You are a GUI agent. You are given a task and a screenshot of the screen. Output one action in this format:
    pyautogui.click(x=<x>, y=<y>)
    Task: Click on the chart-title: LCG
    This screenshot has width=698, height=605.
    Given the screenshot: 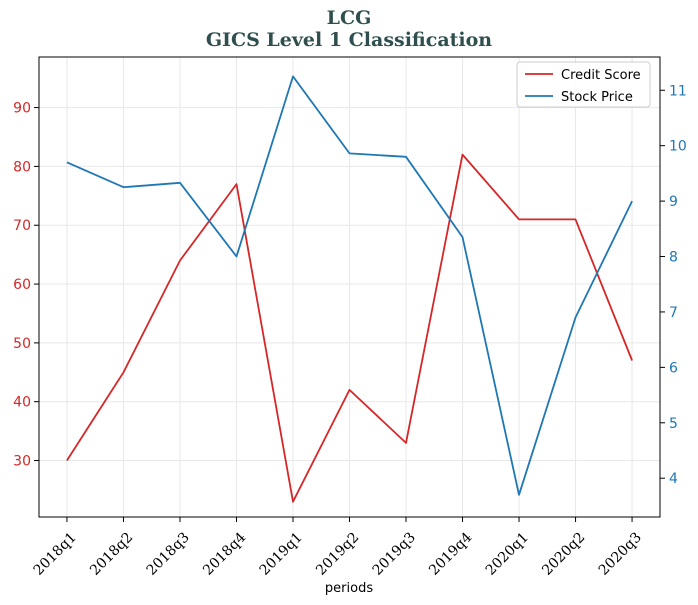 What is the action you would take?
    pyautogui.click(x=349, y=18)
    